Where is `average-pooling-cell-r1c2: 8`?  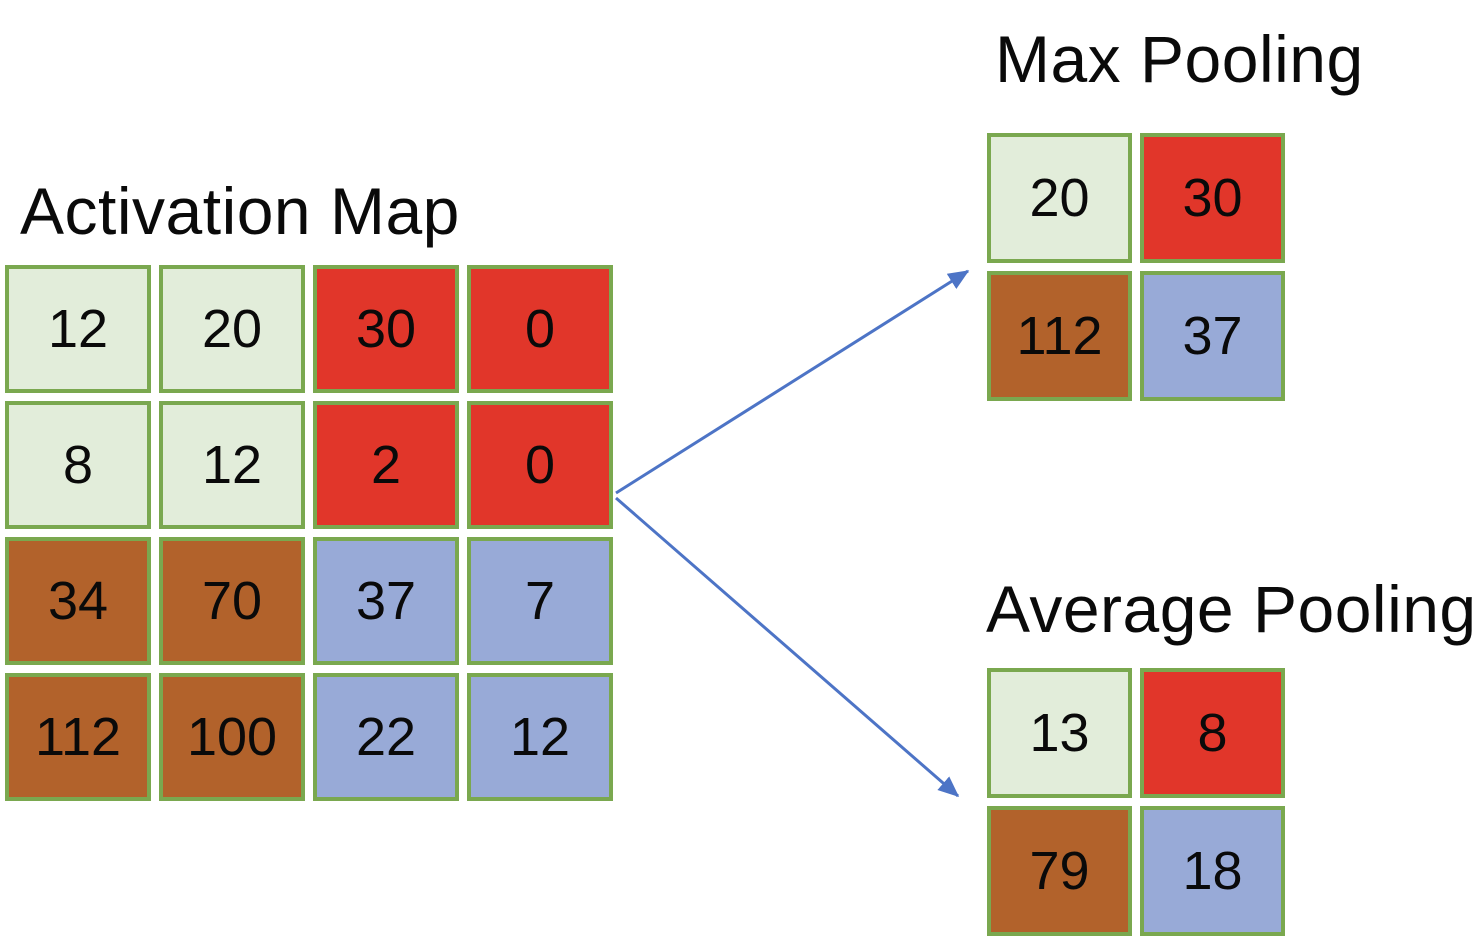 average-pooling-cell-r1c2: 8 is located at coordinates (1212, 733).